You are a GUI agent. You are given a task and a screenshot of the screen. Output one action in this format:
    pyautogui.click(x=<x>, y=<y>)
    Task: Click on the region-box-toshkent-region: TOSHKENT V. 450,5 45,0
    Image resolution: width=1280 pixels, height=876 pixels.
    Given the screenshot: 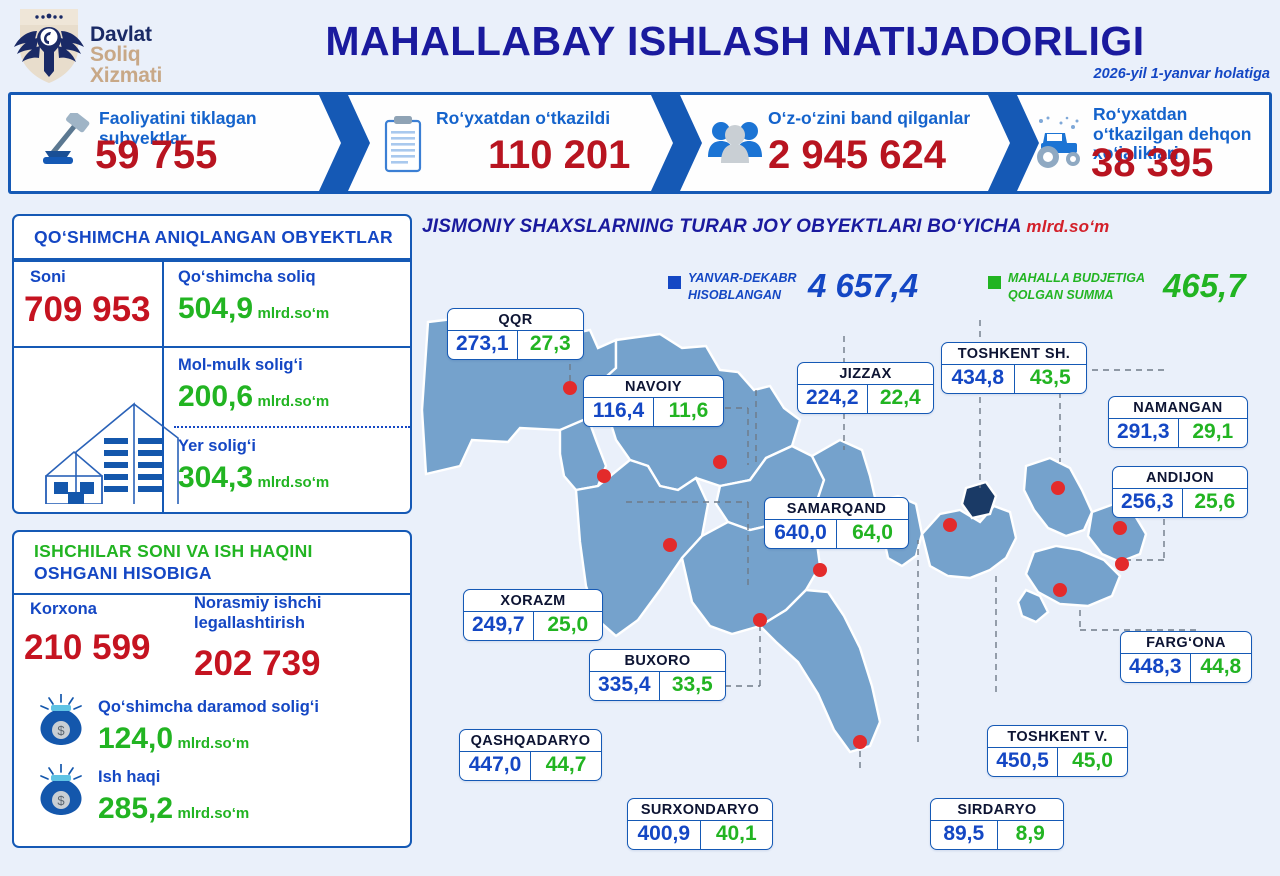 What is the action you would take?
    pyautogui.click(x=1057, y=751)
    